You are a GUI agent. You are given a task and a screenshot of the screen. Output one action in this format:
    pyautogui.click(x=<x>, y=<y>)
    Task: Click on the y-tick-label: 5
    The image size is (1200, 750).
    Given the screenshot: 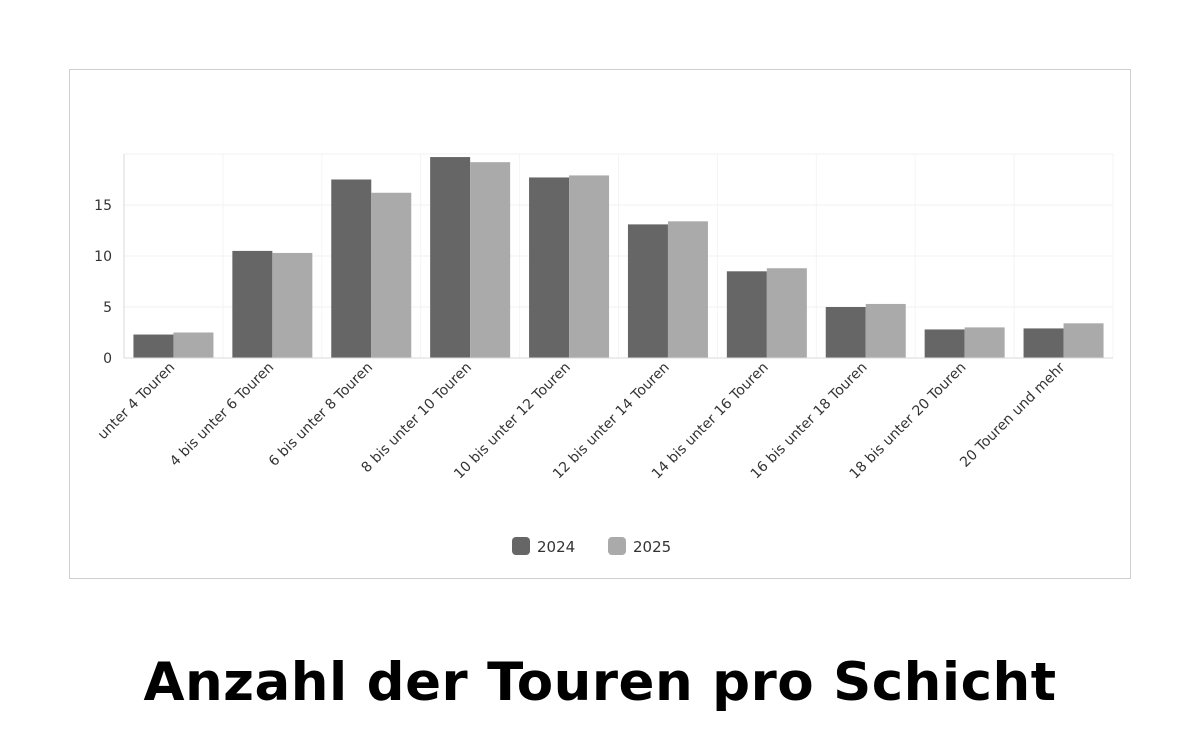 What is the action you would take?
    pyautogui.click(x=107, y=308)
    